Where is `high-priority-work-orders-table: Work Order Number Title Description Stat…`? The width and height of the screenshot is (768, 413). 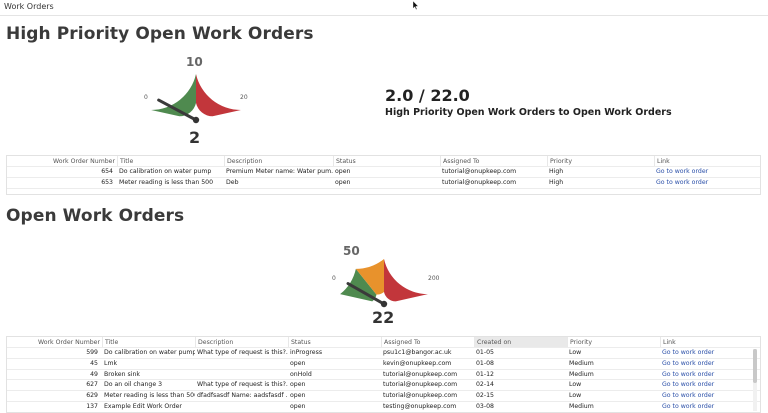 high-priority-work-orders-table: Work Order Number Title Description Stat… is located at coordinates (383, 175).